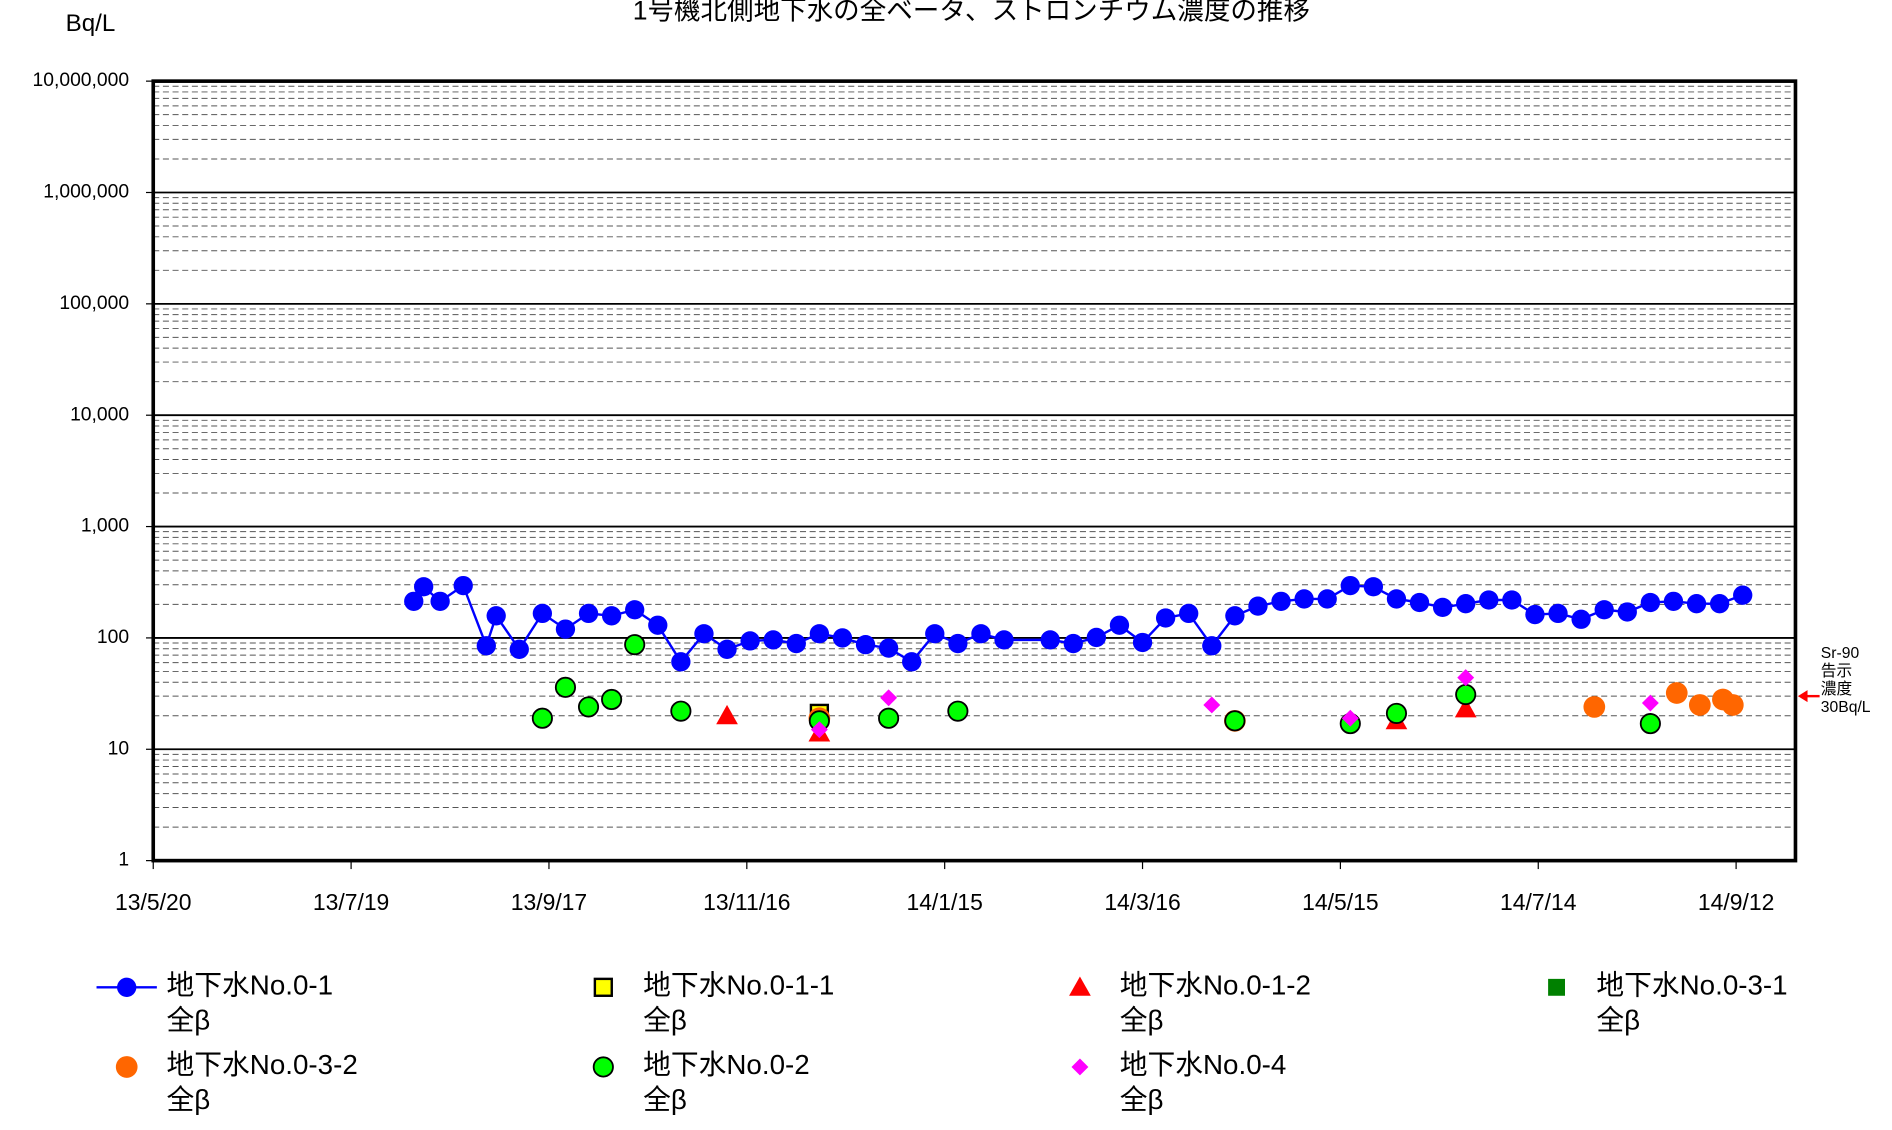 This screenshot has width=1892, height=1130. I want to click on y-tick-label: 100,000, so click(94, 303).